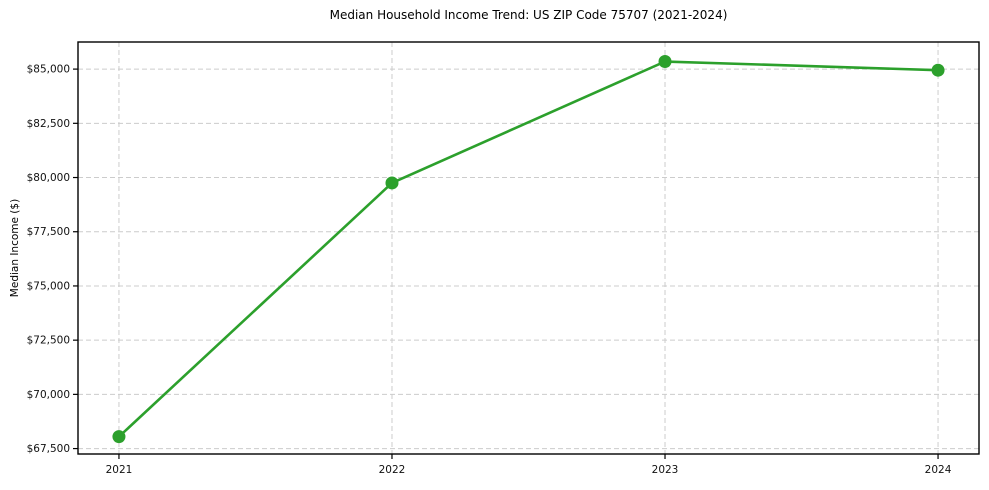 This screenshot has height=490, width=989. I want to click on y-tick-label: $80,000, so click(48, 178).